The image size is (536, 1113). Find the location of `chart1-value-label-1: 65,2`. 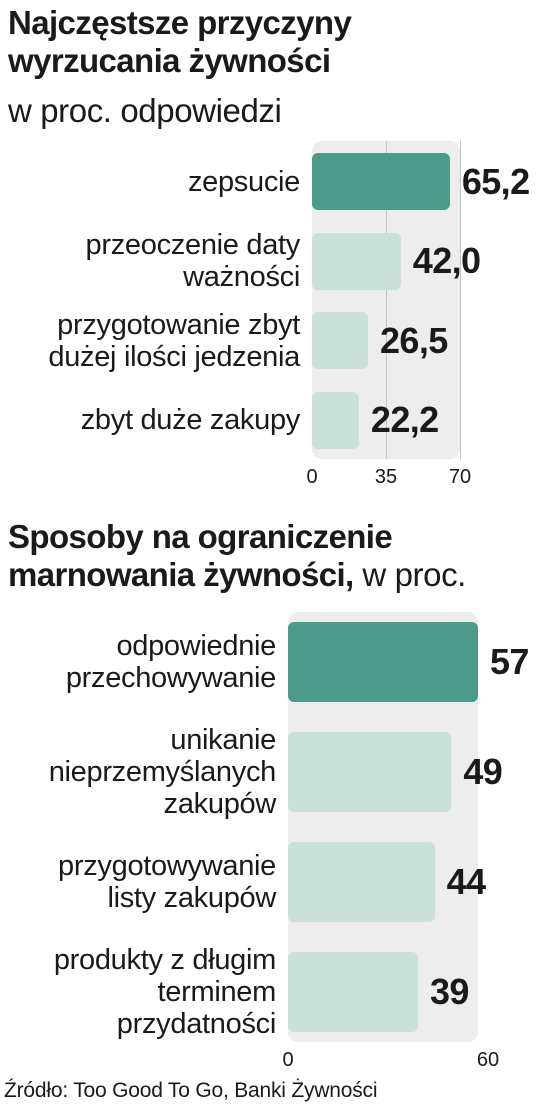

chart1-value-label-1: 65,2 is located at coordinates (495, 181).